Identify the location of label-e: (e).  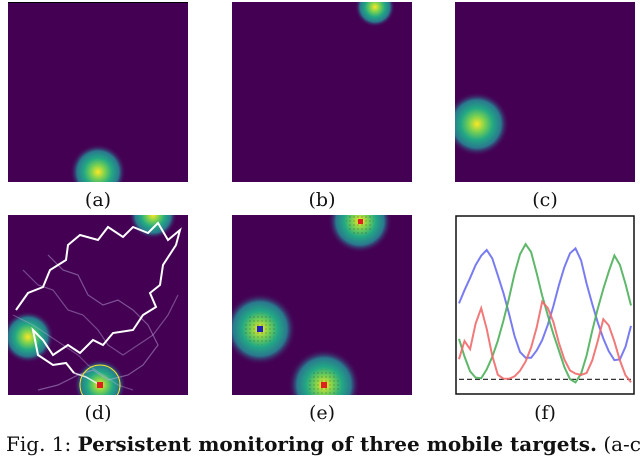
(322, 413).